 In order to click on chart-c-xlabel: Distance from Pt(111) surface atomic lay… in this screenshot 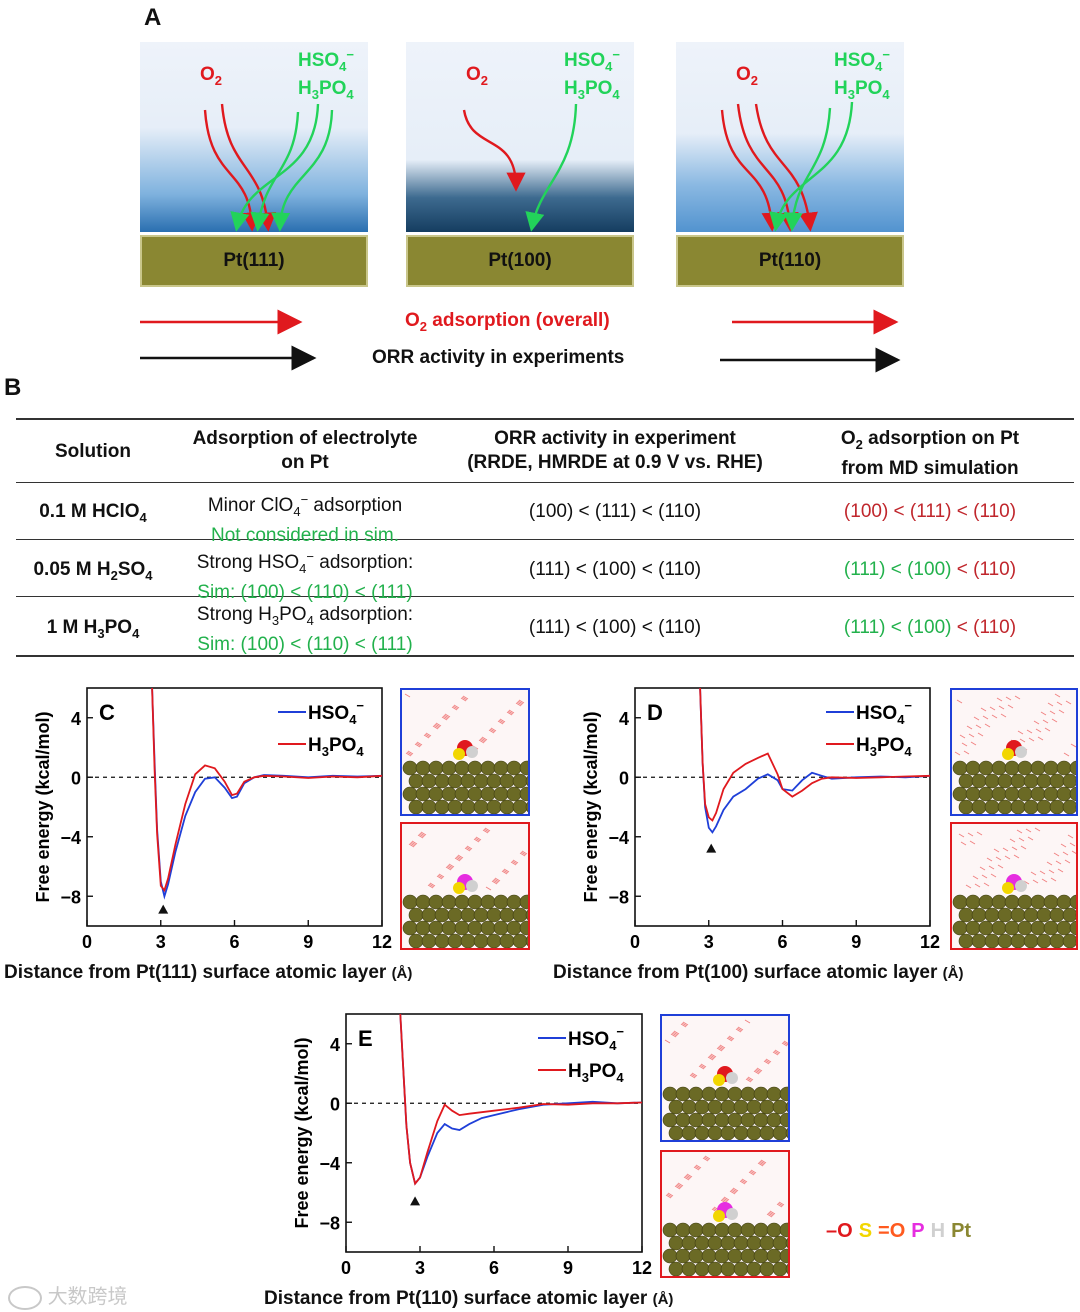, I will do `click(208, 972)`.